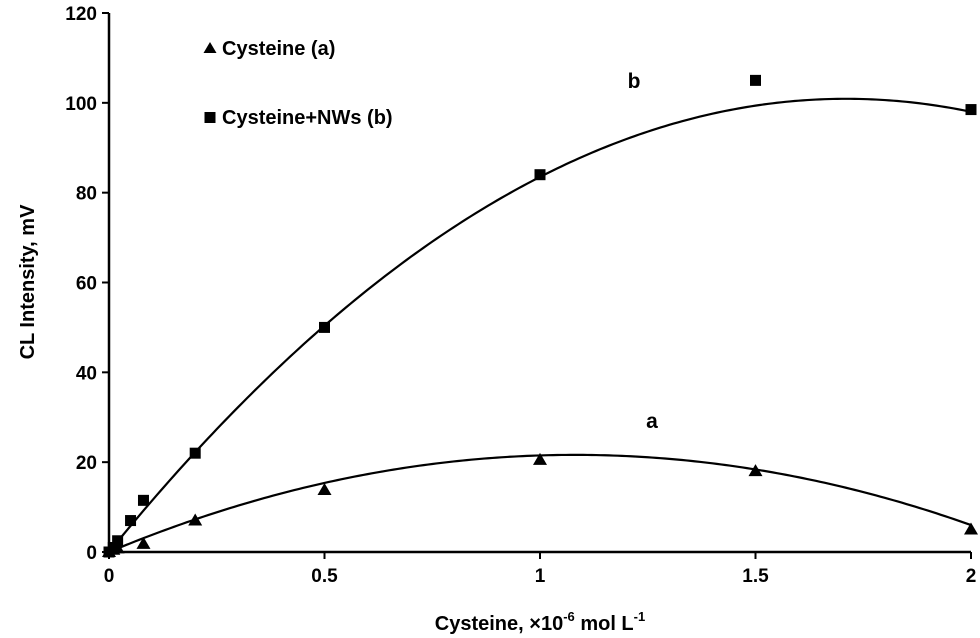  Describe the element at coordinates (298, 83) in the screenshot. I see `legend: Cysteine (a) Cysteine+NWs (b)` at that location.